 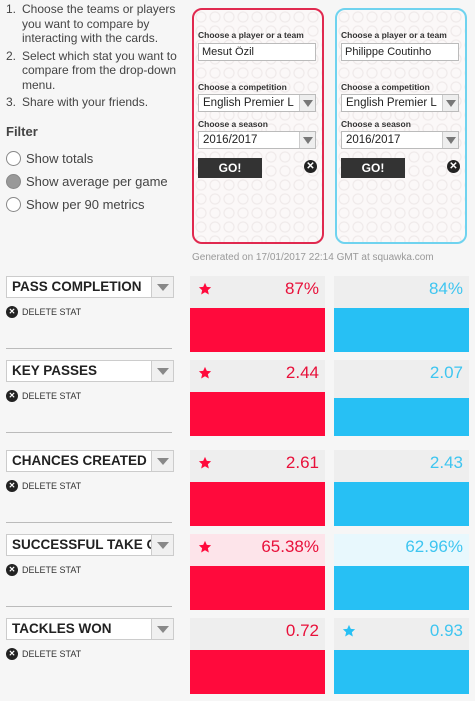 I want to click on stat-name: KEY PASSES, so click(x=55, y=370).